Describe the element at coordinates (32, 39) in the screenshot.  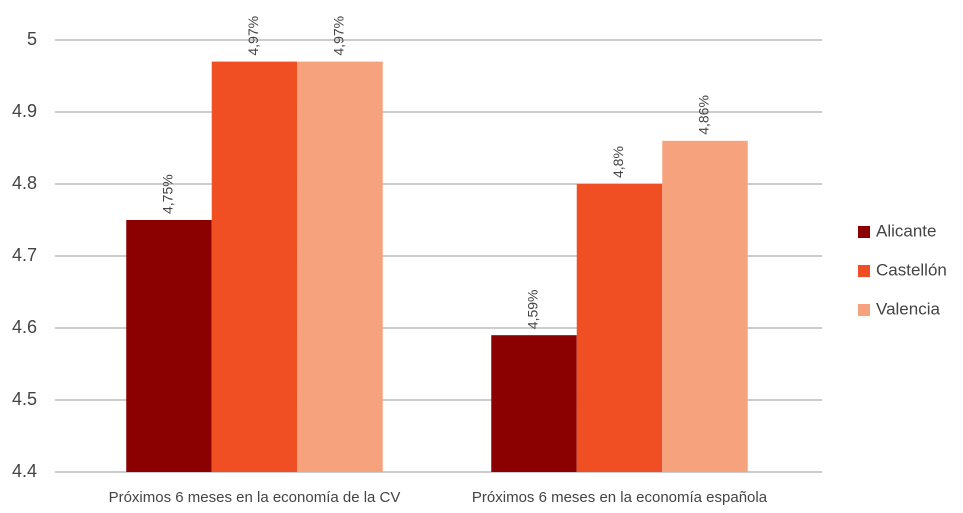
I see `y-tick-label: 5` at that location.